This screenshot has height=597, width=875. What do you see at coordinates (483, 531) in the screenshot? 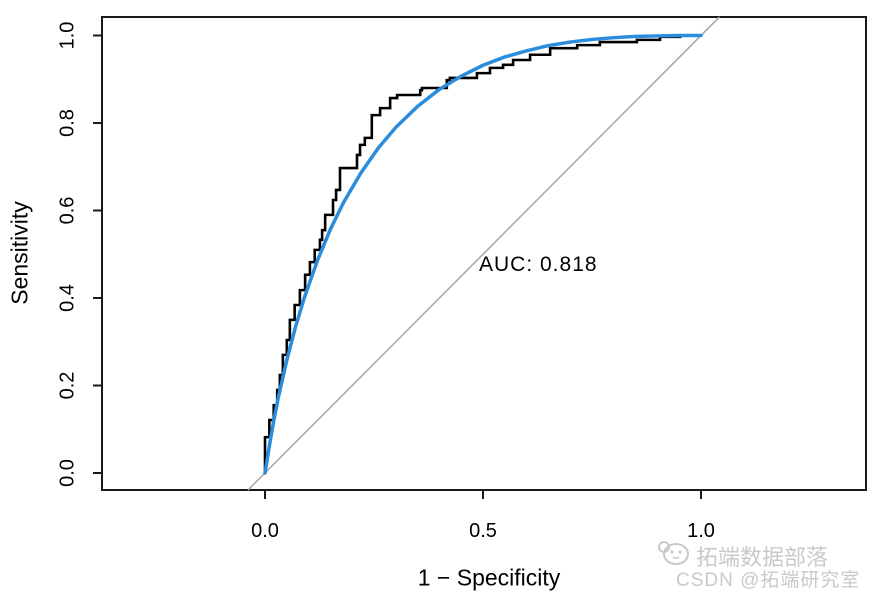
I see `x-tick-label: 0.5` at bounding box center [483, 531].